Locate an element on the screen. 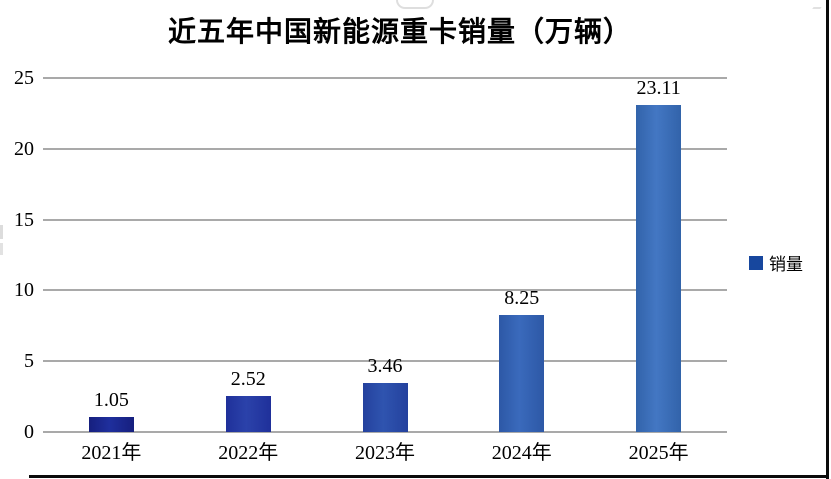 This screenshot has width=831, height=479. x-axis-tick-label: 2025年 is located at coordinates (658, 453).